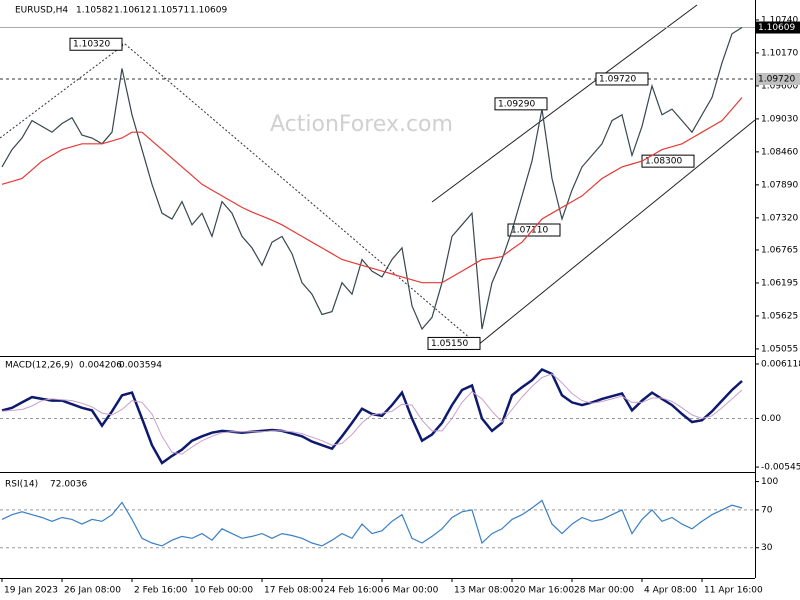  I want to click on price-marker-label: 1.10609, so click(776, 28).